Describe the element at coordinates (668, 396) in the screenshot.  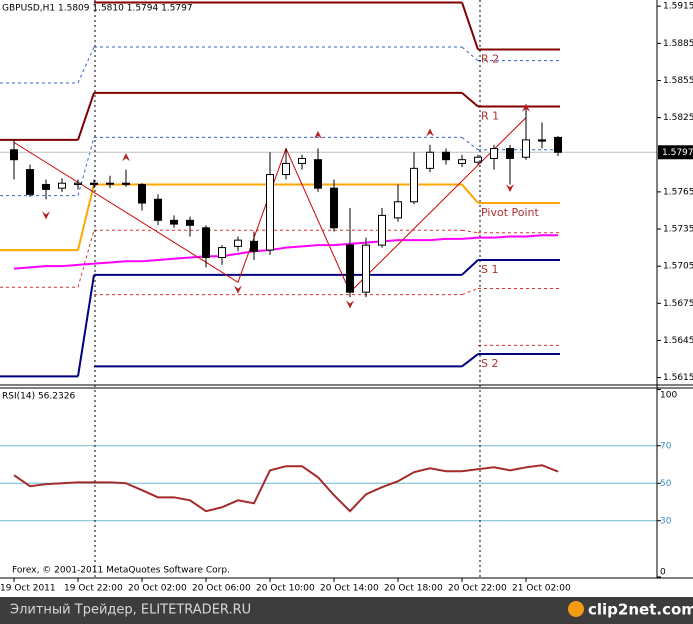
I see `rsi-y-tick-label: 100` at that location.